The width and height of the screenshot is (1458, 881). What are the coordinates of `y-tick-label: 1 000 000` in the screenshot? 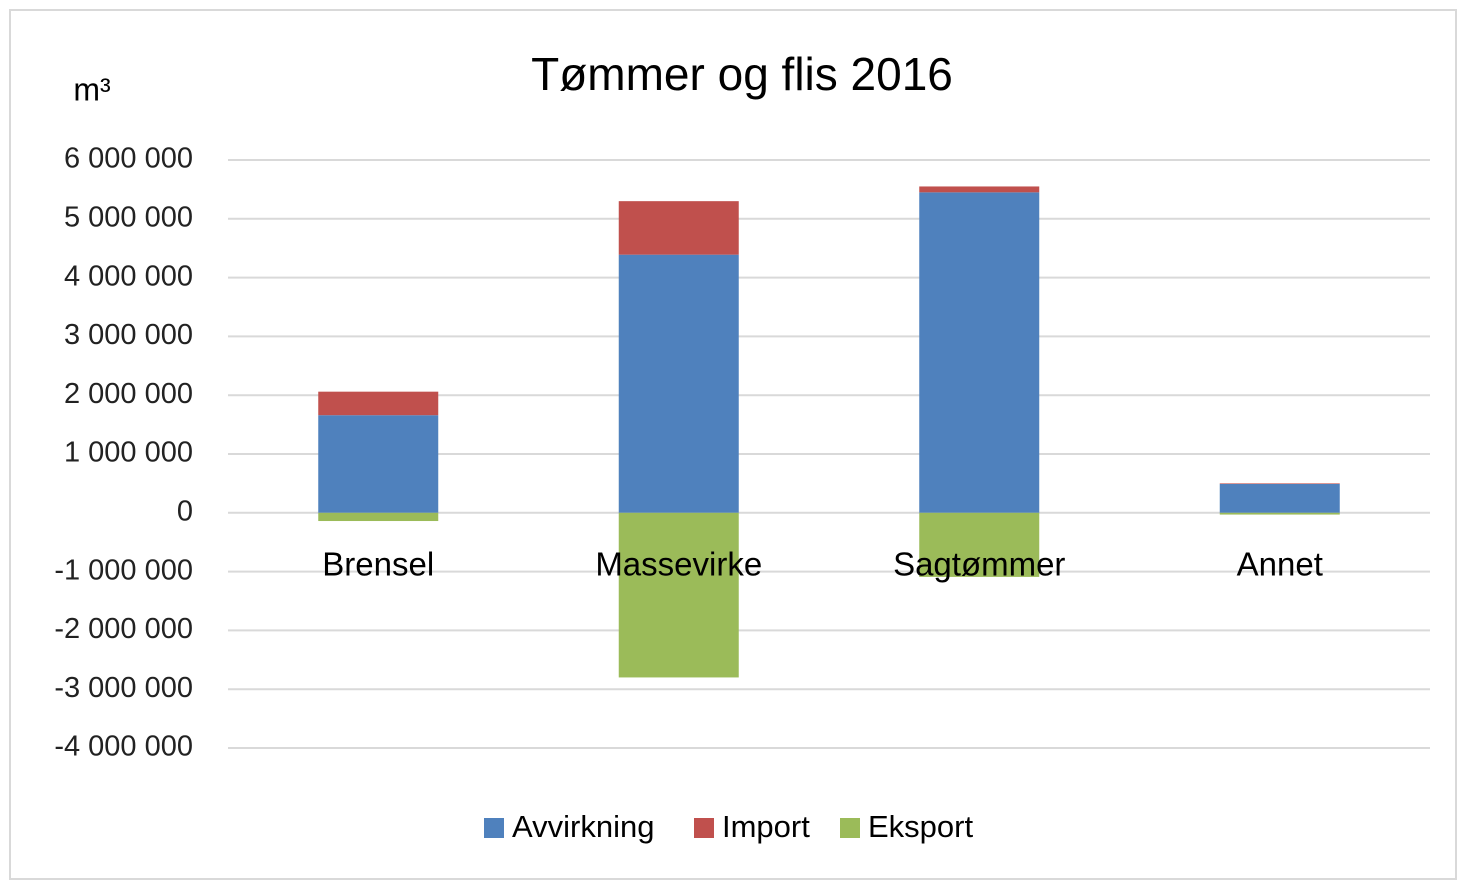 It's located at (128, 453).